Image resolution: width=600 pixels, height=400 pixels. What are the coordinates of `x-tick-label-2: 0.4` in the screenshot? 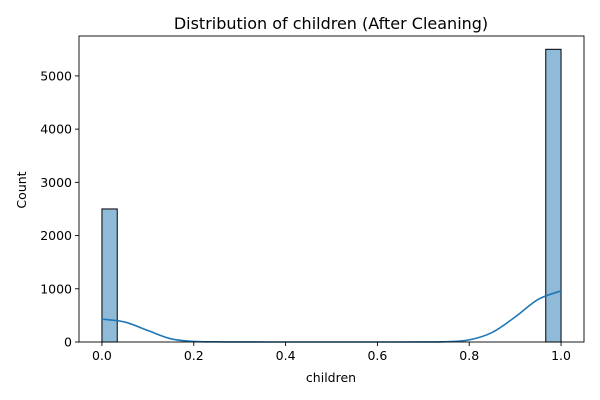 It's located at (286, 355).